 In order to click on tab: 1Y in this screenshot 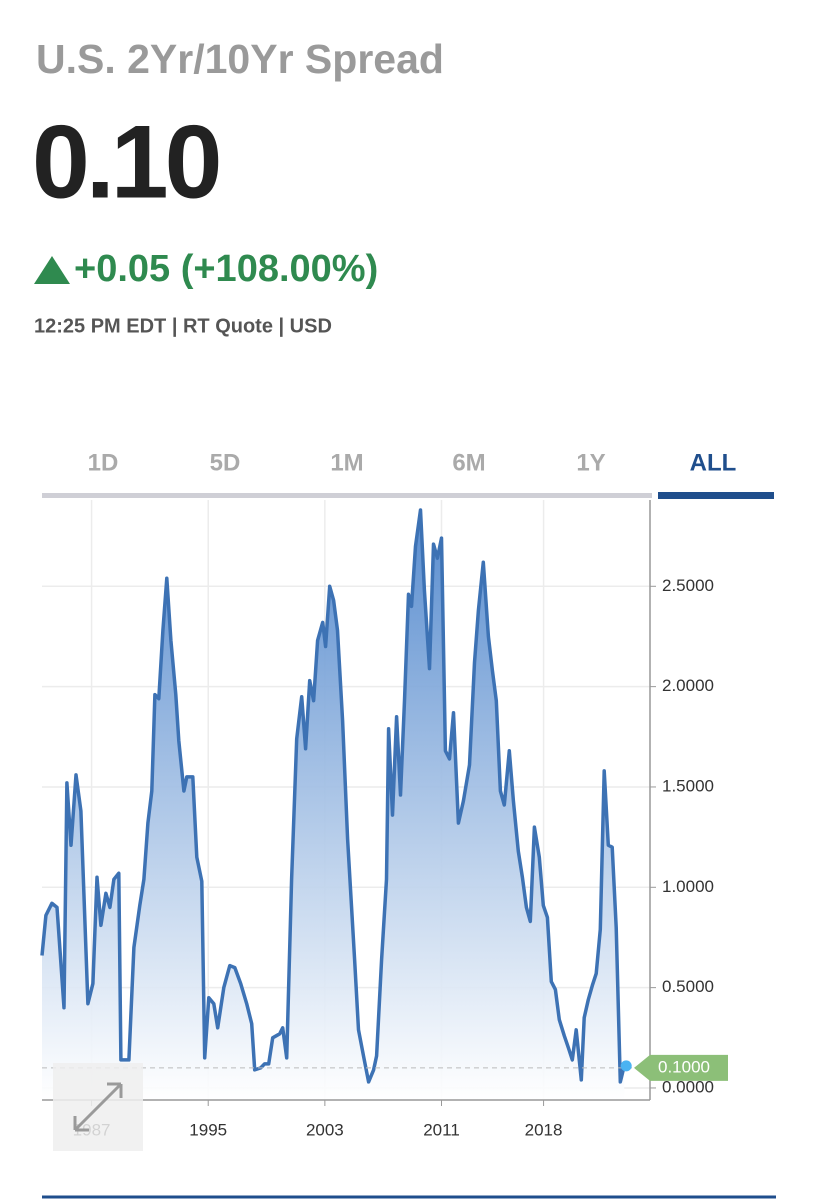, I will do `click(590, 462)`.